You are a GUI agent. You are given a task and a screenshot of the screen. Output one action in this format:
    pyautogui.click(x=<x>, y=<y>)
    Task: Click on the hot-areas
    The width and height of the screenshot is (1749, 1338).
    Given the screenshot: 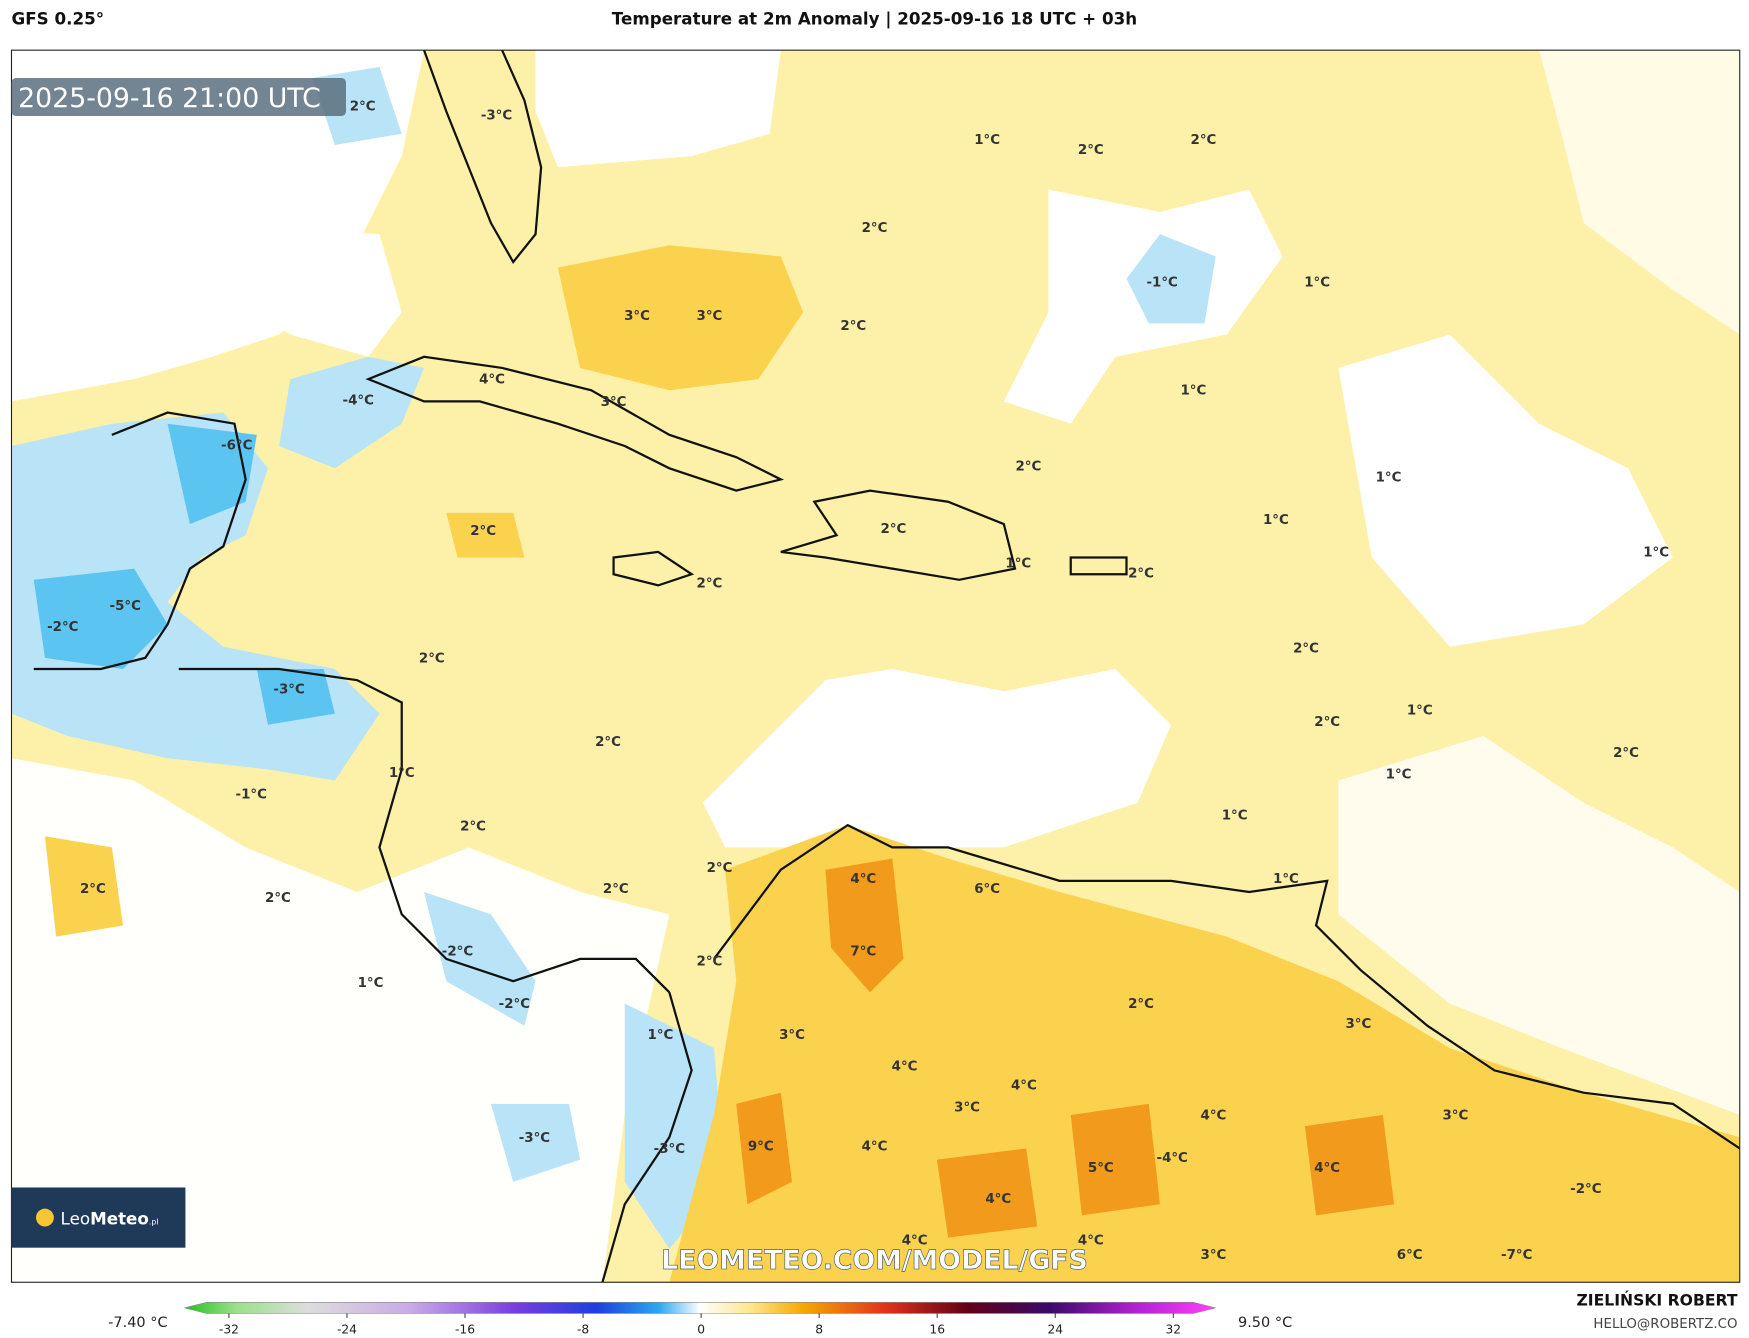 What is the action you would take?
    pyautogui.click(x=1065, y=1048)
    